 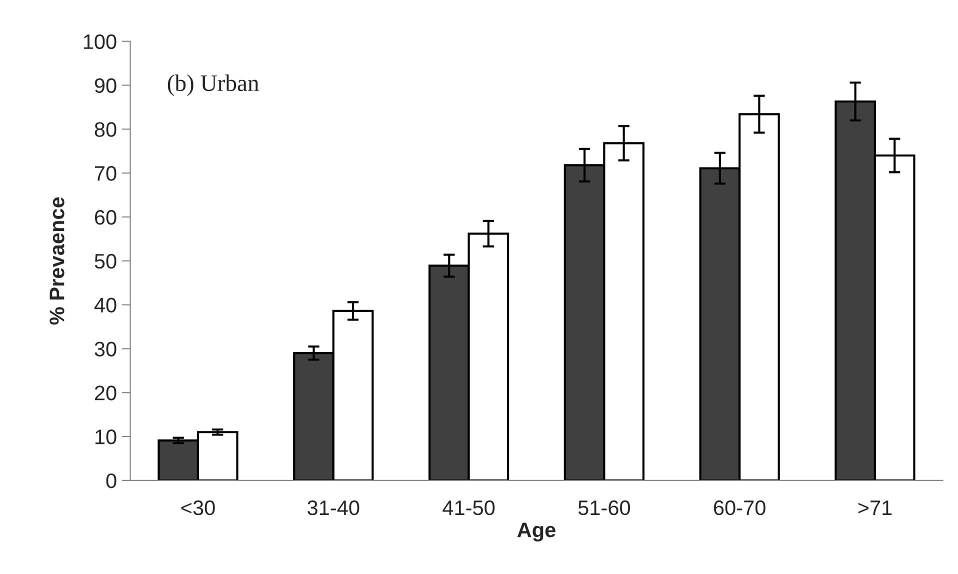 I want to click on annotation: (b) Urban, so click(x=213, y=85).